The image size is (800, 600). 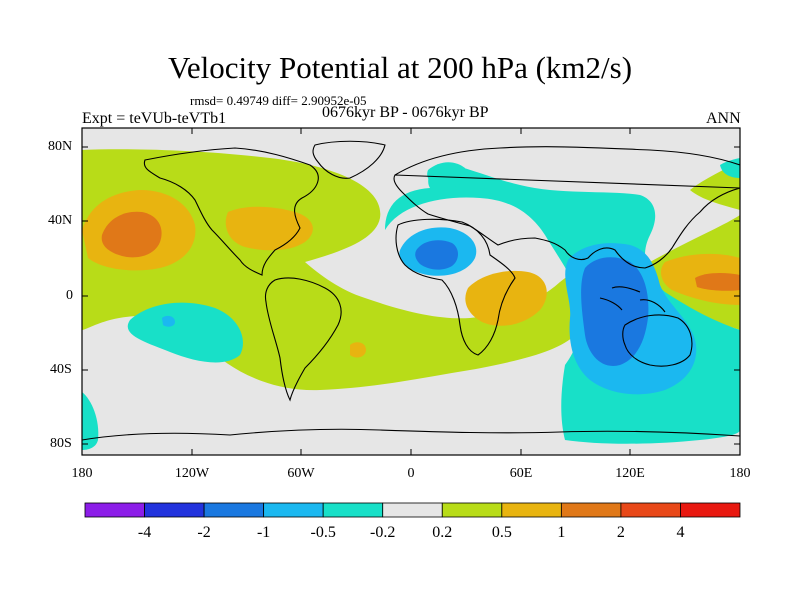 What do you see at coordinates (561, 532) in the screenshot?
I see `colorbar-label: 1` at bounding box center [561, 532].